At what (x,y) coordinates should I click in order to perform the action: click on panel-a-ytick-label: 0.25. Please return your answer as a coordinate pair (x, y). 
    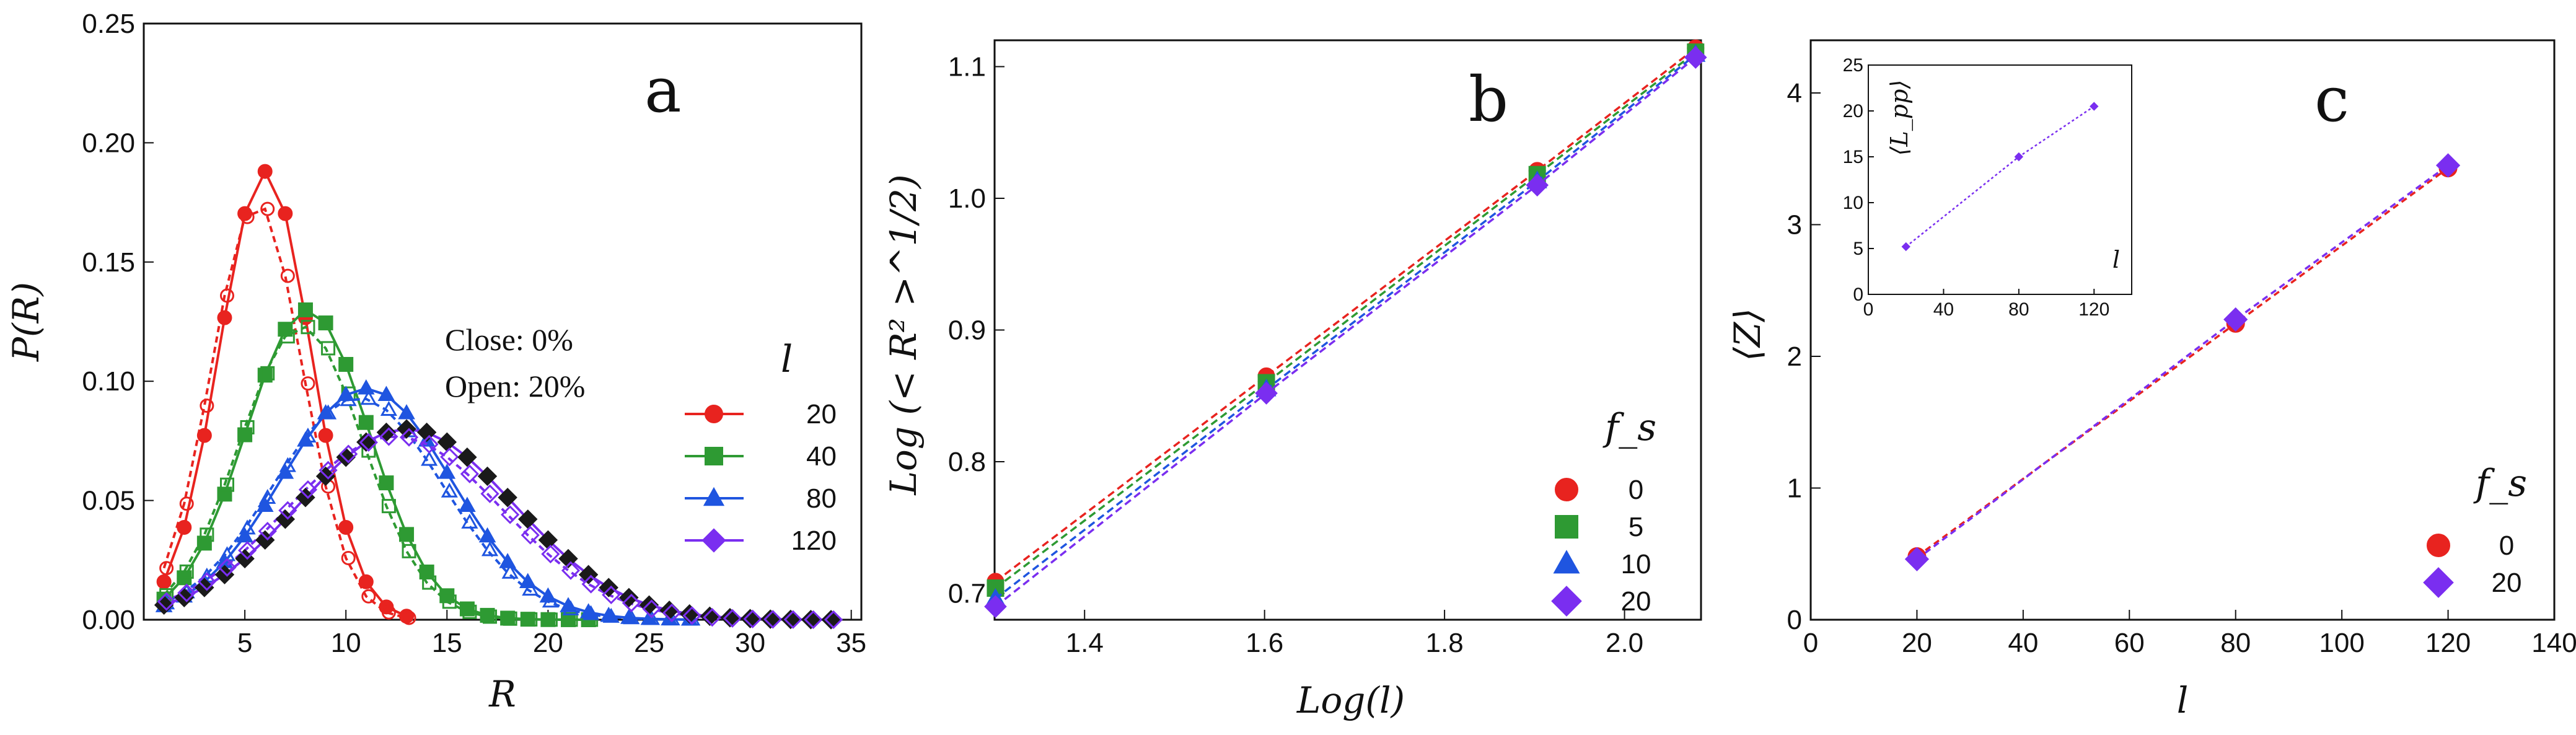
    Looking at the image, I should click on (108, 24).